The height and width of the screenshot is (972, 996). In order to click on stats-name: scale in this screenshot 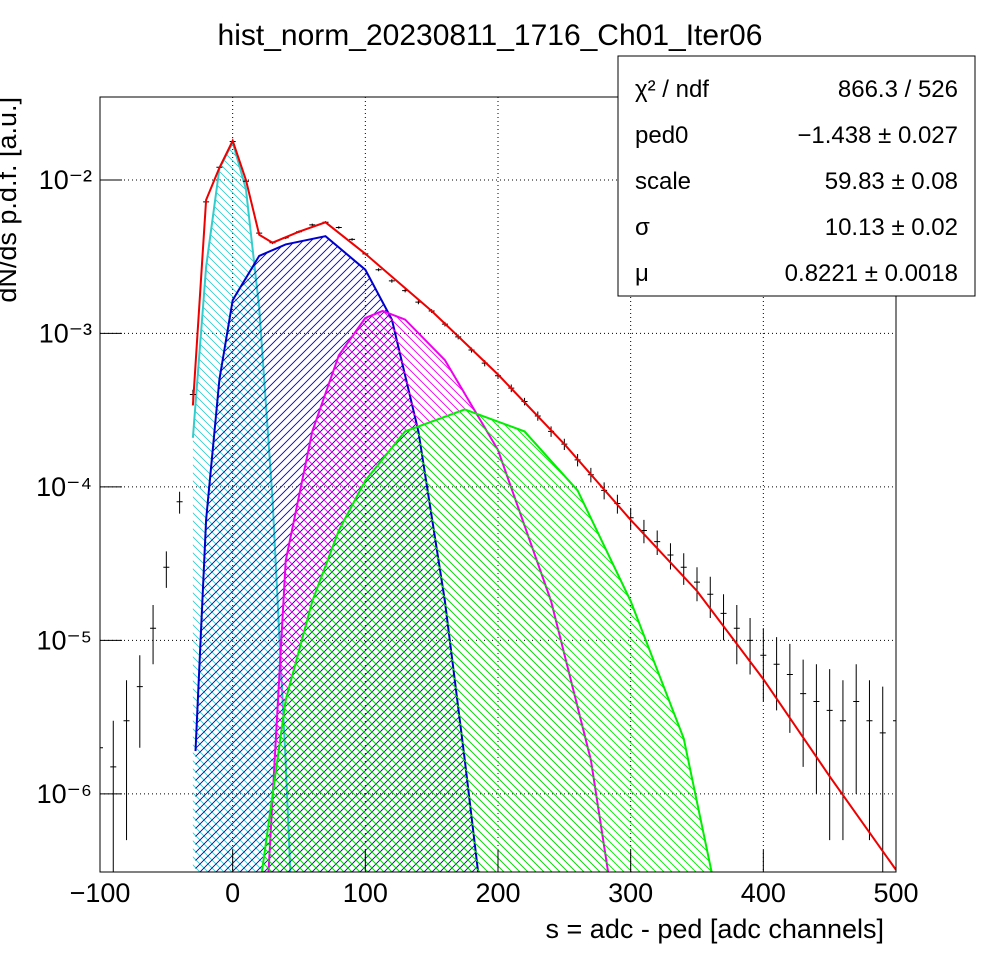, I will do `click(663, 181)`.